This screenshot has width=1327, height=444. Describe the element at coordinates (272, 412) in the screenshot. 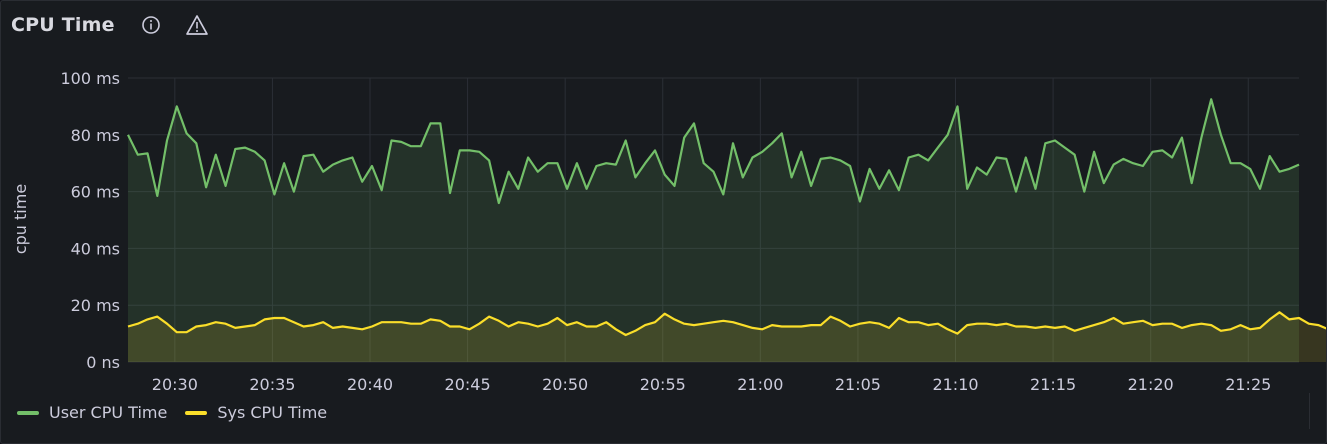

I see `legend-label-sys: Sys CPU Time` at that location.